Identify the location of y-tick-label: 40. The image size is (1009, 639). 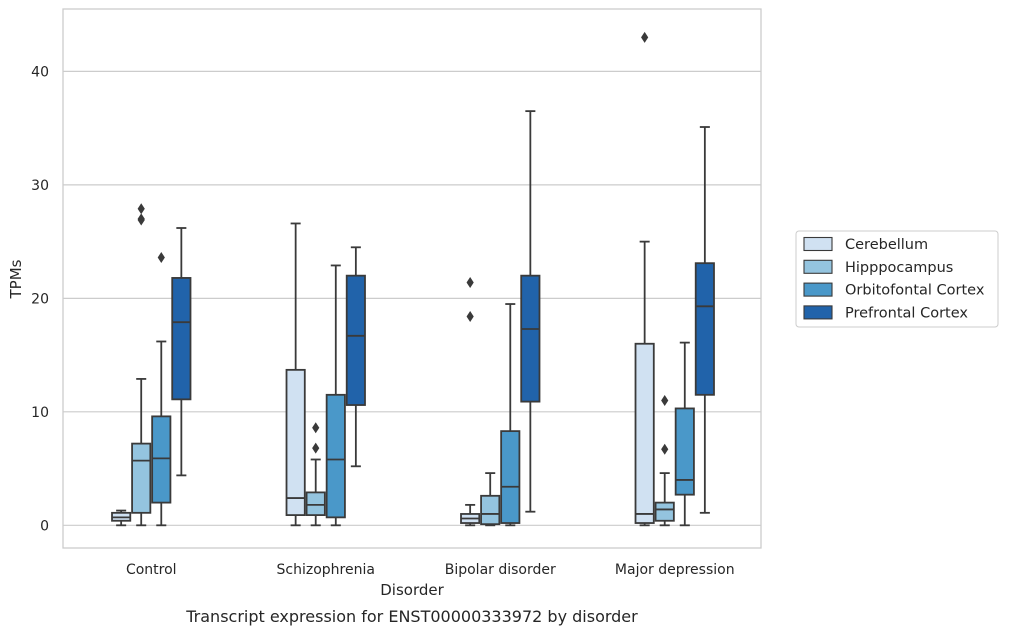
(40, 72).